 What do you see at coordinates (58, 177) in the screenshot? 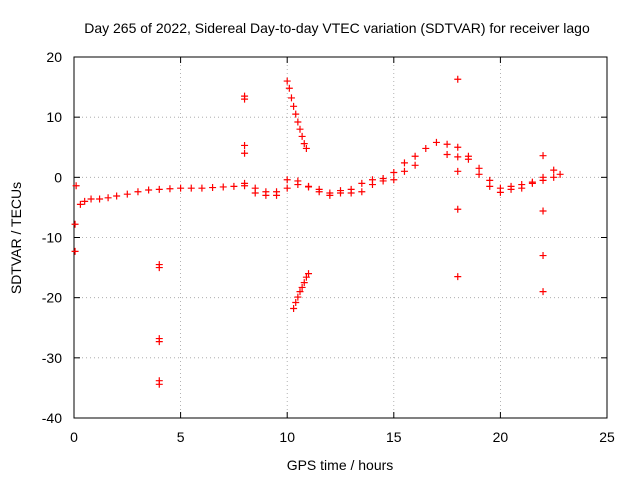
I see `y-tick-label: 0` at bounding box center [58, 177].